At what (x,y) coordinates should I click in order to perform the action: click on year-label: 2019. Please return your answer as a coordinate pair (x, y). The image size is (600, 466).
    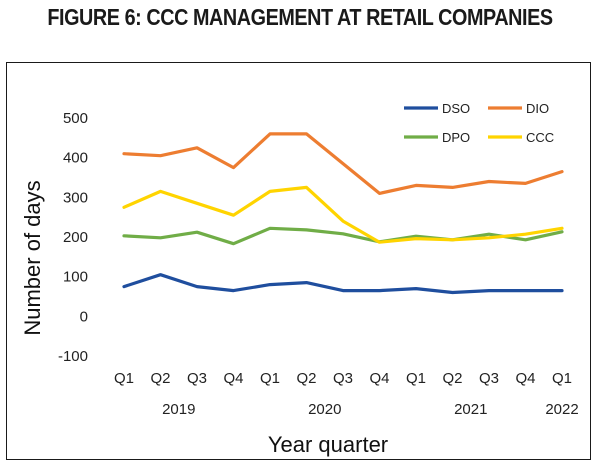
    Looking at the image, I should click on (178, 409).